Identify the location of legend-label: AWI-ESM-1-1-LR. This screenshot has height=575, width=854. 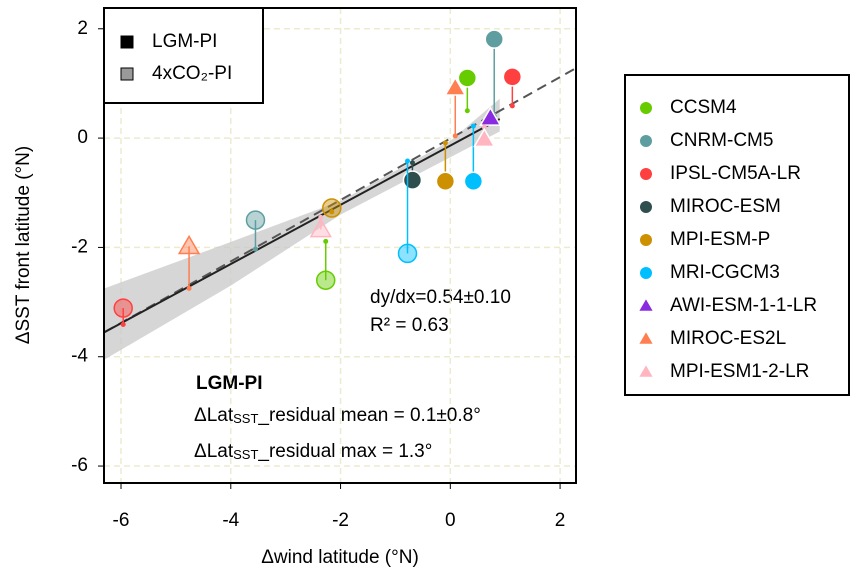
(743, 305).